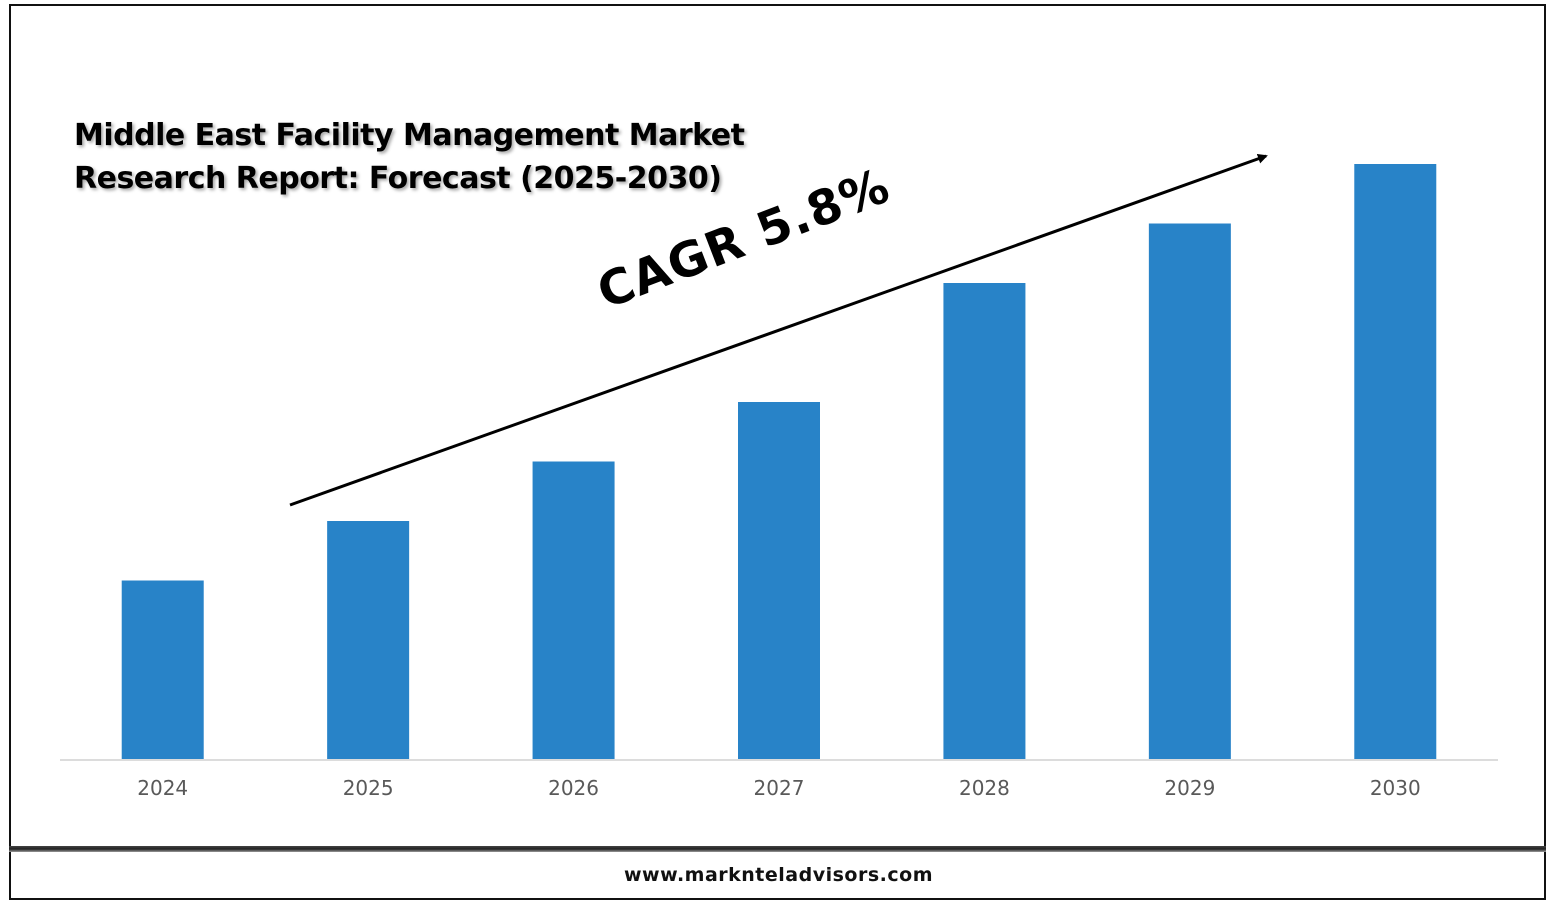 The height and width of the screenshot is (906, 1557). I want to click on x-tick-label-2029: 2029, so click(1189, 788).